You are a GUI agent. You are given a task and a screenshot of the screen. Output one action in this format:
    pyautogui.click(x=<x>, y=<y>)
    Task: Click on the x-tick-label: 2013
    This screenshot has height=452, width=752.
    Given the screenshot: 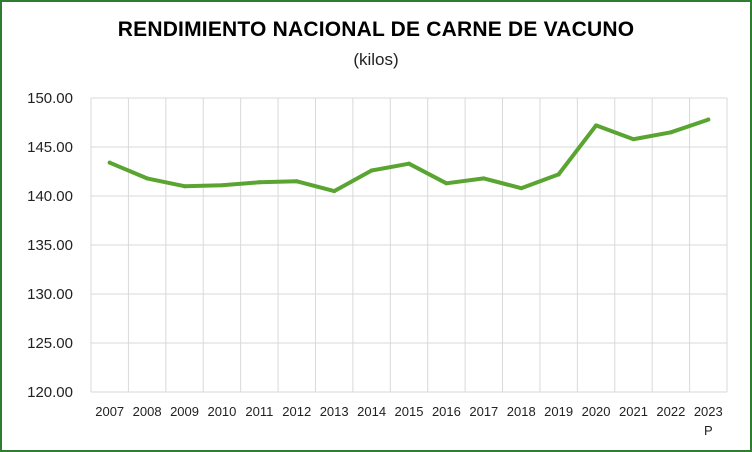 What is the action you would take?
    pyautogui.click(x=334, y=411)
    